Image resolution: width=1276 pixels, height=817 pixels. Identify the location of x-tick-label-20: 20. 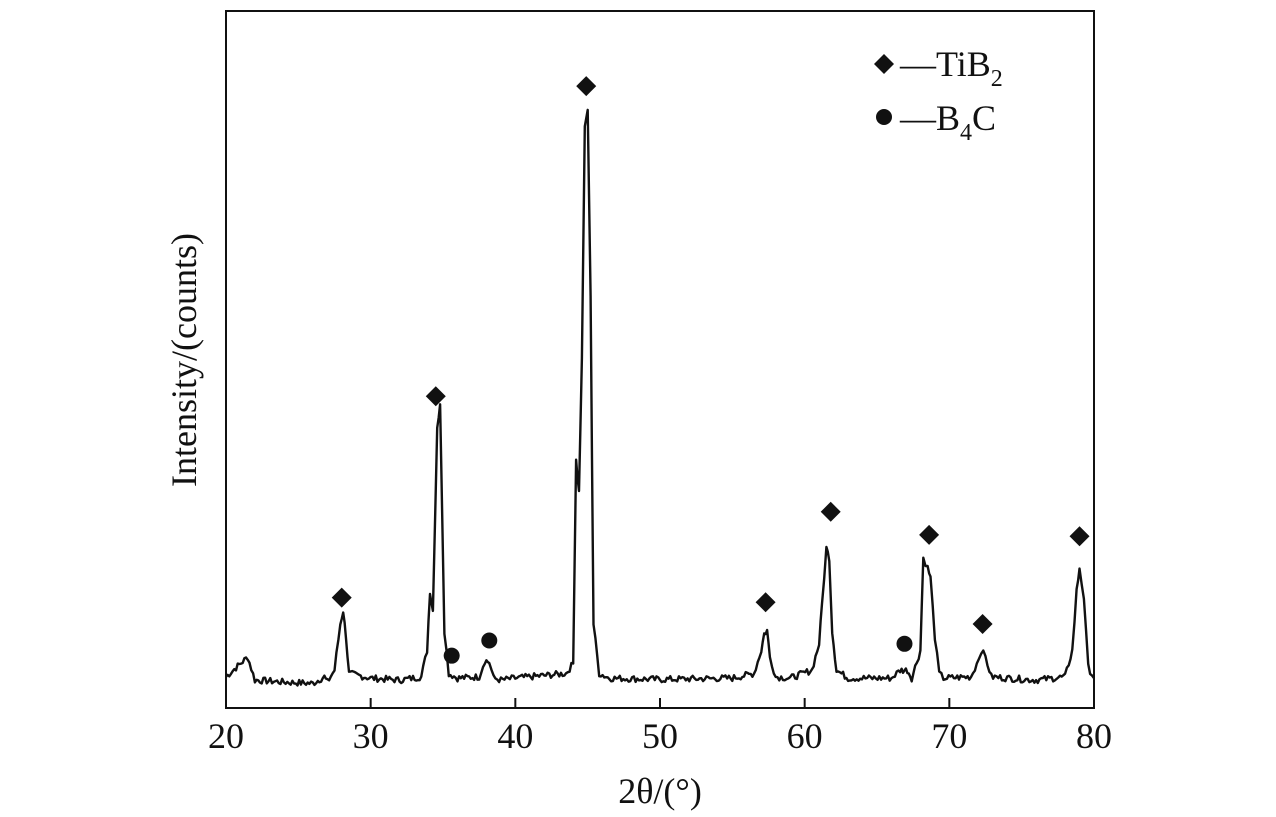
(226, 736).